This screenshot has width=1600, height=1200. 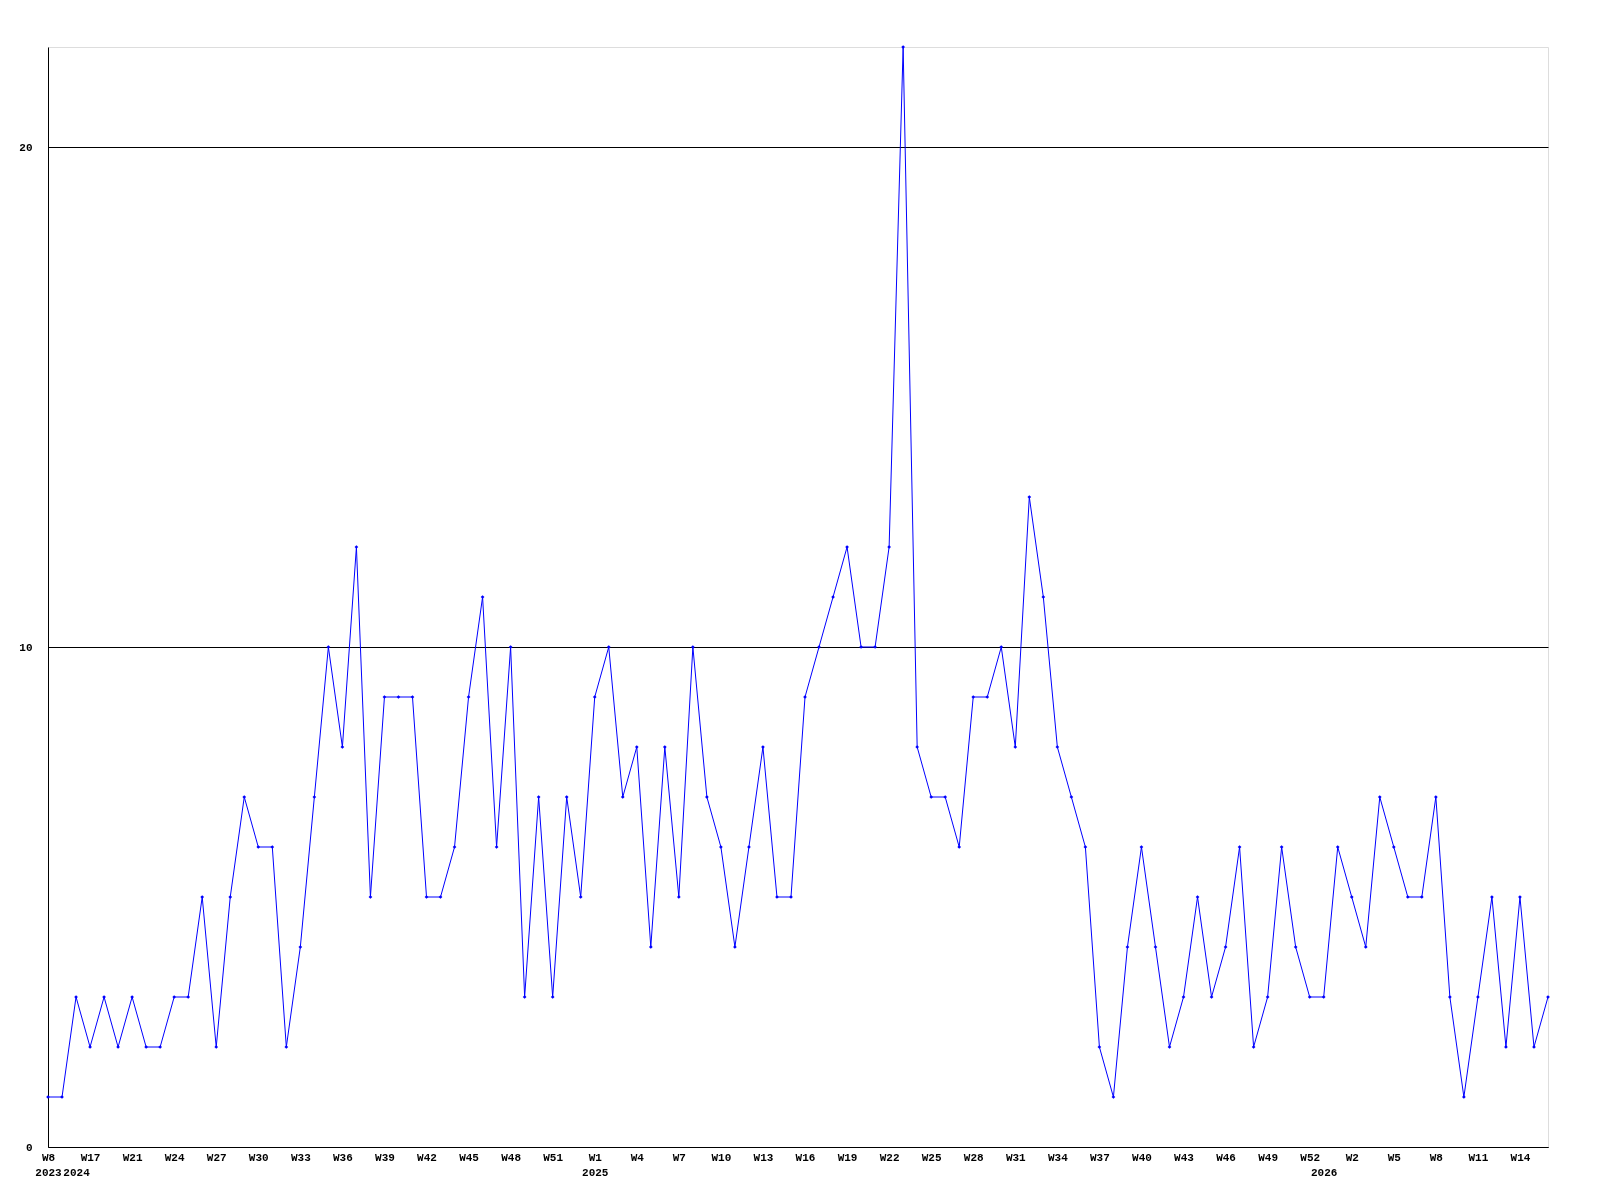 What do you see at coordinates (342, 1157) in the screenshot?
I see `x-tick-label: W36` at bounding box center [342, 1157].